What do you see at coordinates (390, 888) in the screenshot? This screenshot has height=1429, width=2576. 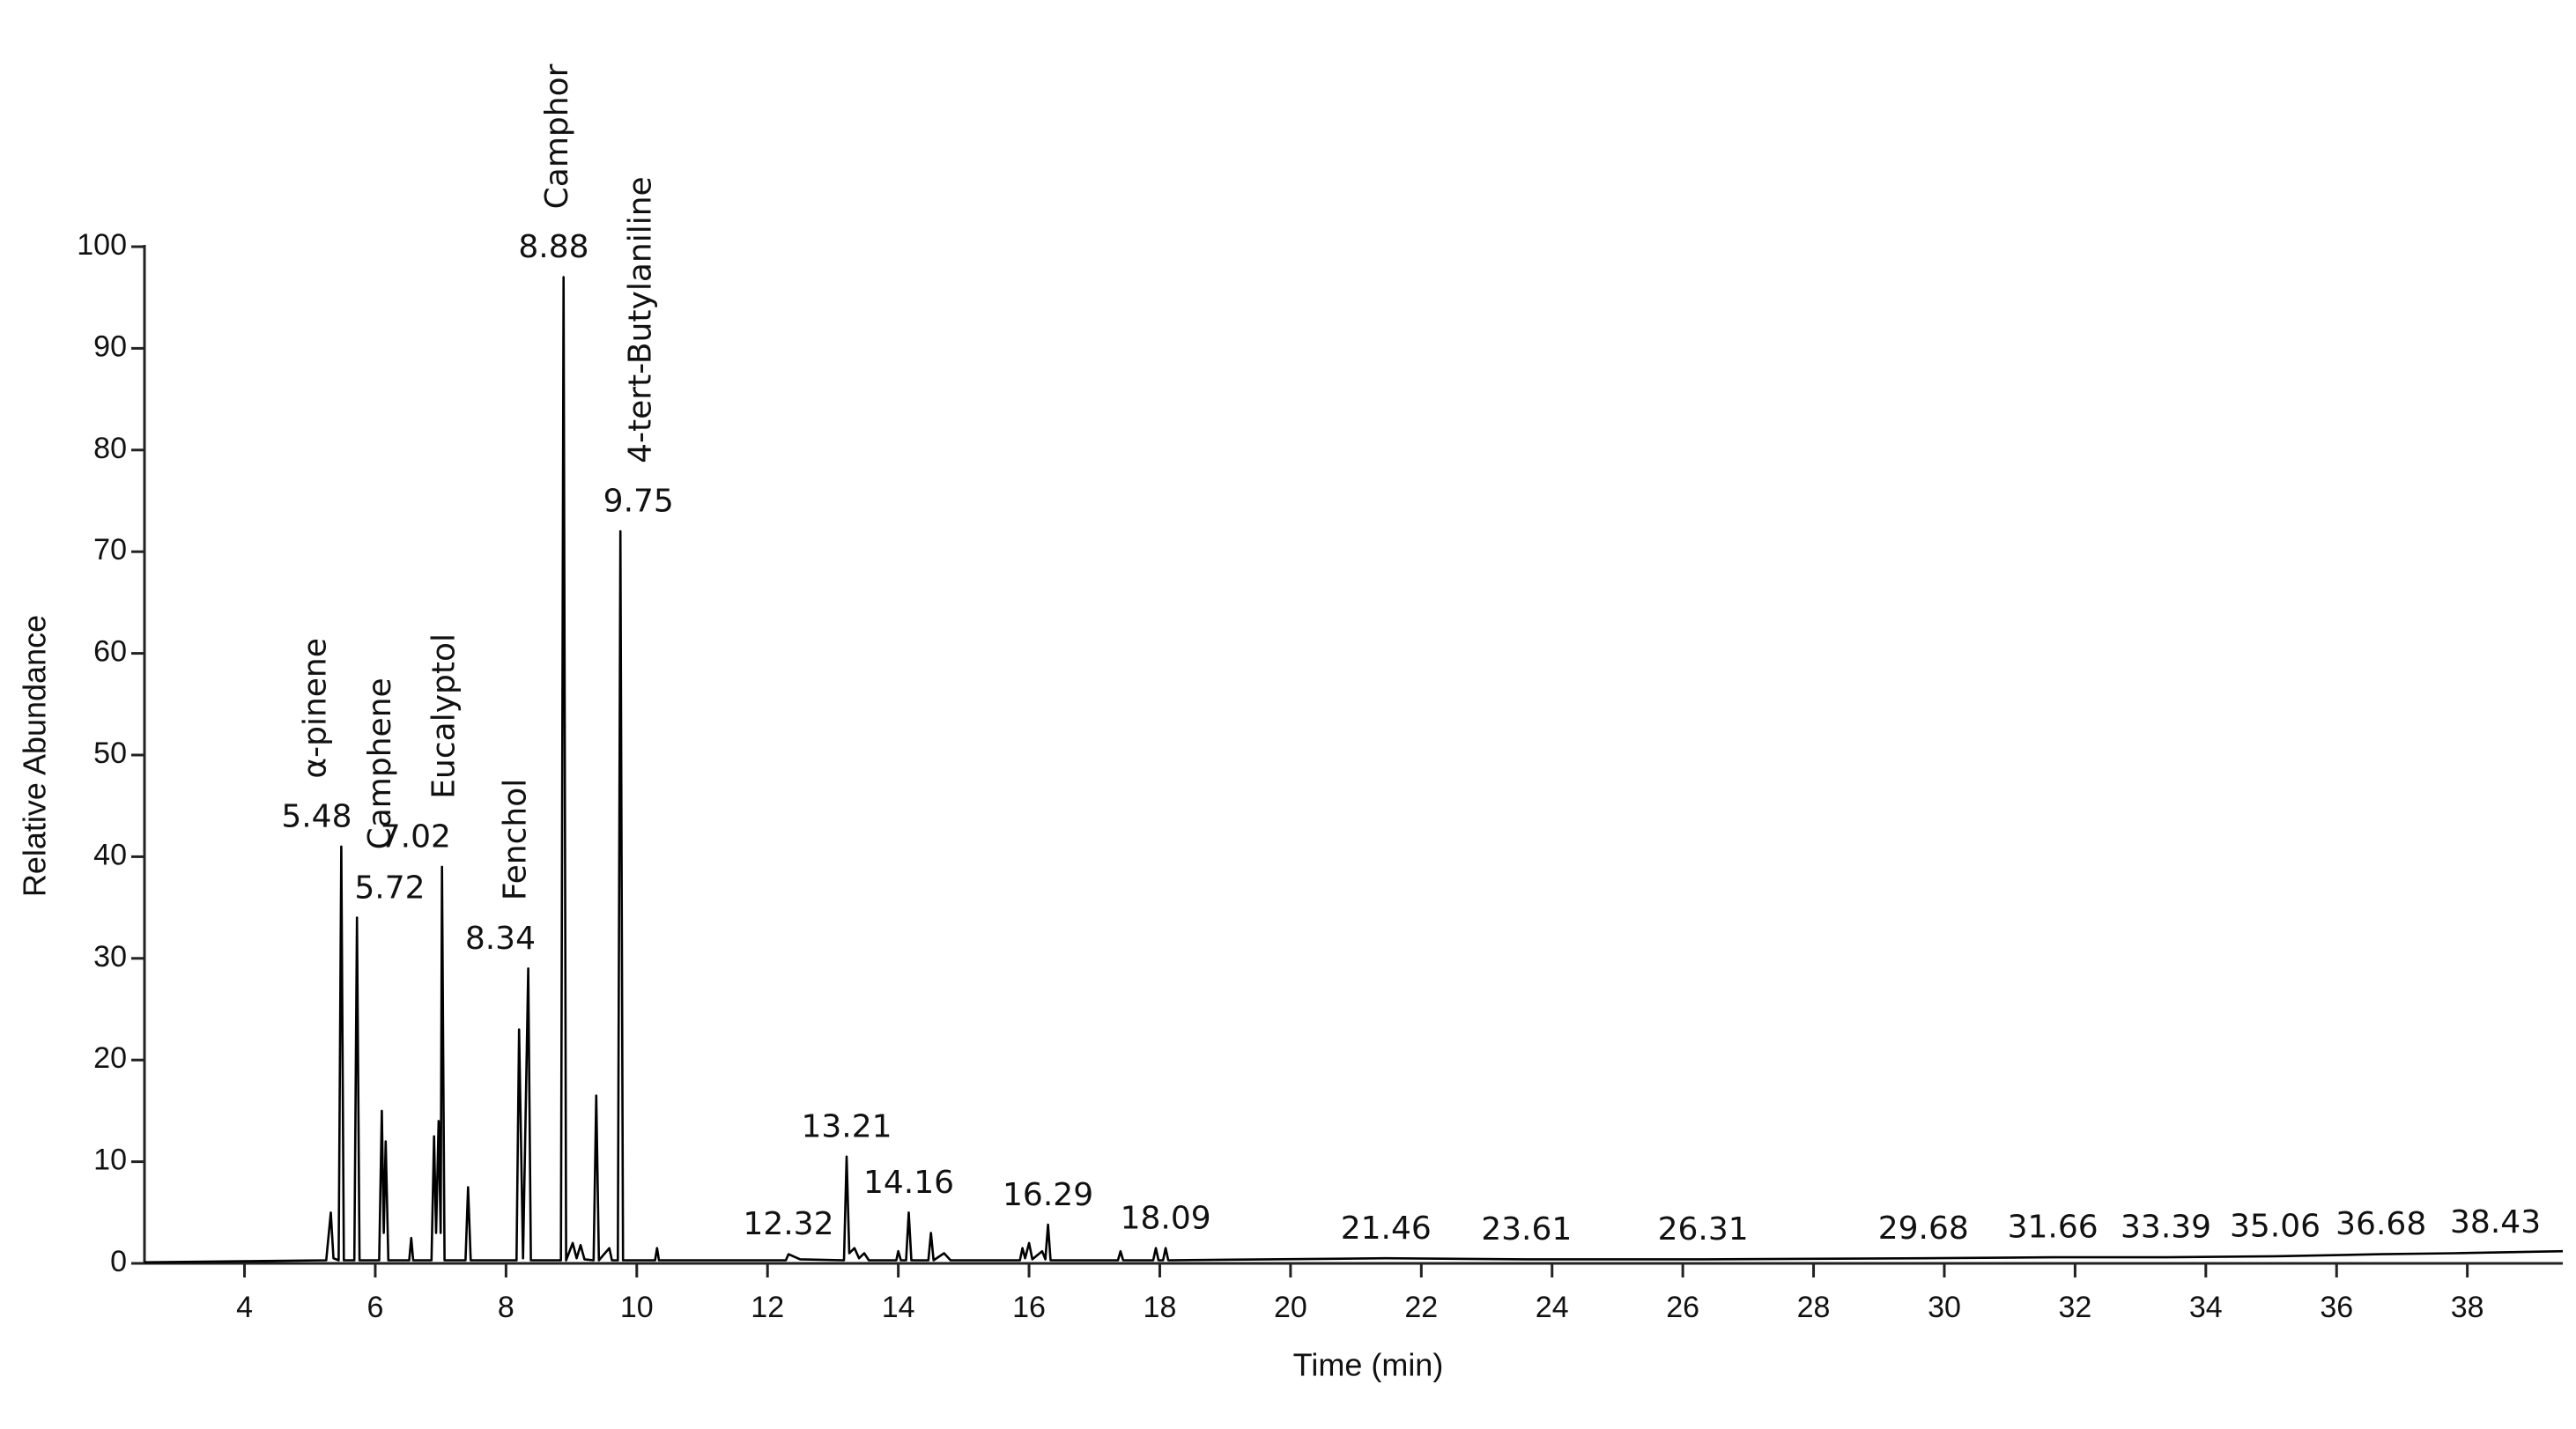 I see `peak-label: 5.72` at bounding box center [390, 888].